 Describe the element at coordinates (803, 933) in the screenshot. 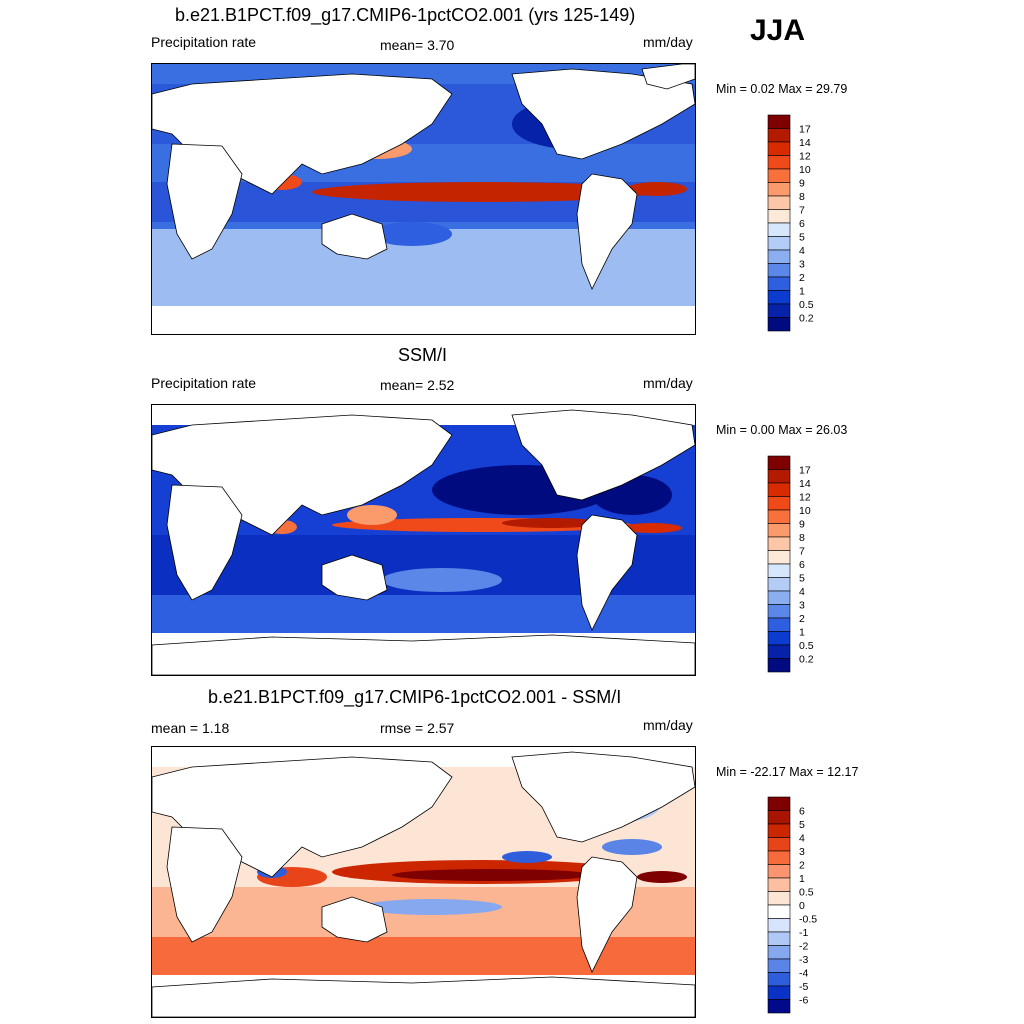

I see `colorbar-tick-label: -1` at that location.